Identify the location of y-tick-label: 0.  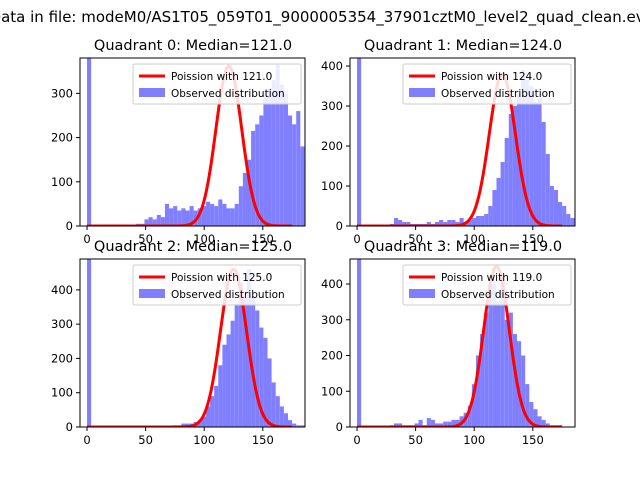
(339, 226).